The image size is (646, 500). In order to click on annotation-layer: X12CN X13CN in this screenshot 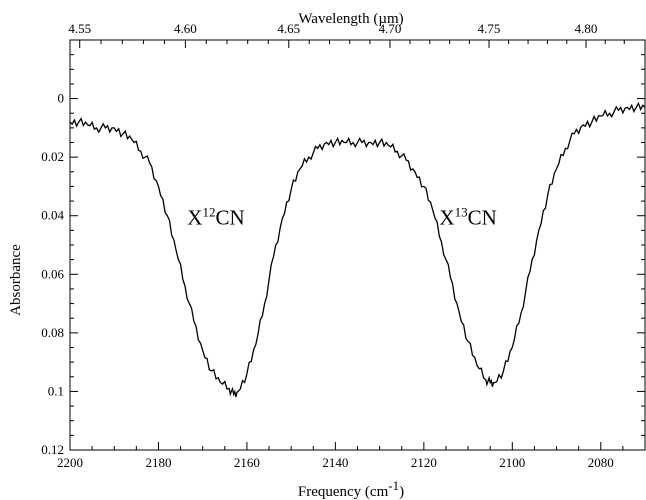, I will do `click(341, 217)`.